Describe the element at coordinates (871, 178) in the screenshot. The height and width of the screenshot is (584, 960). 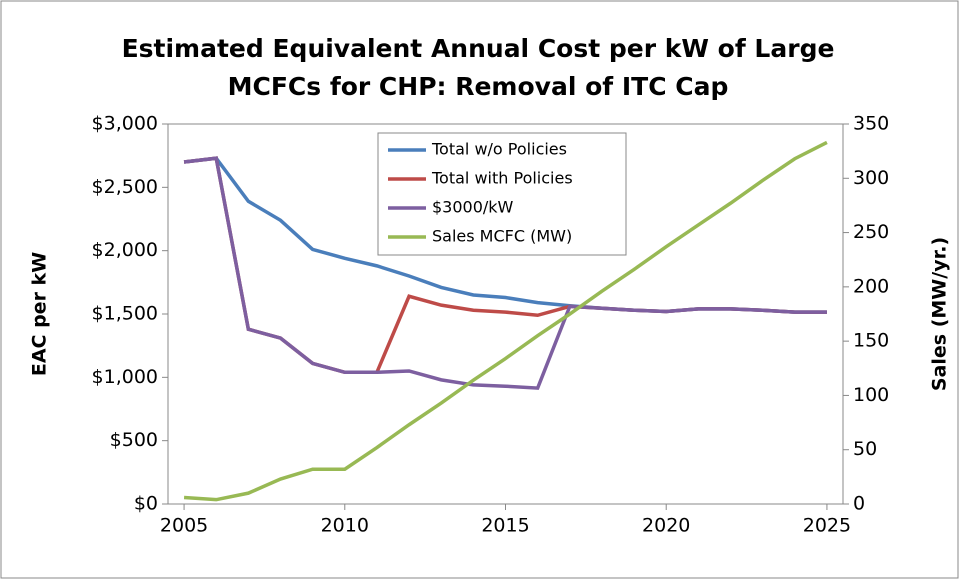
I see `y2-tick-label: 300` at that location.